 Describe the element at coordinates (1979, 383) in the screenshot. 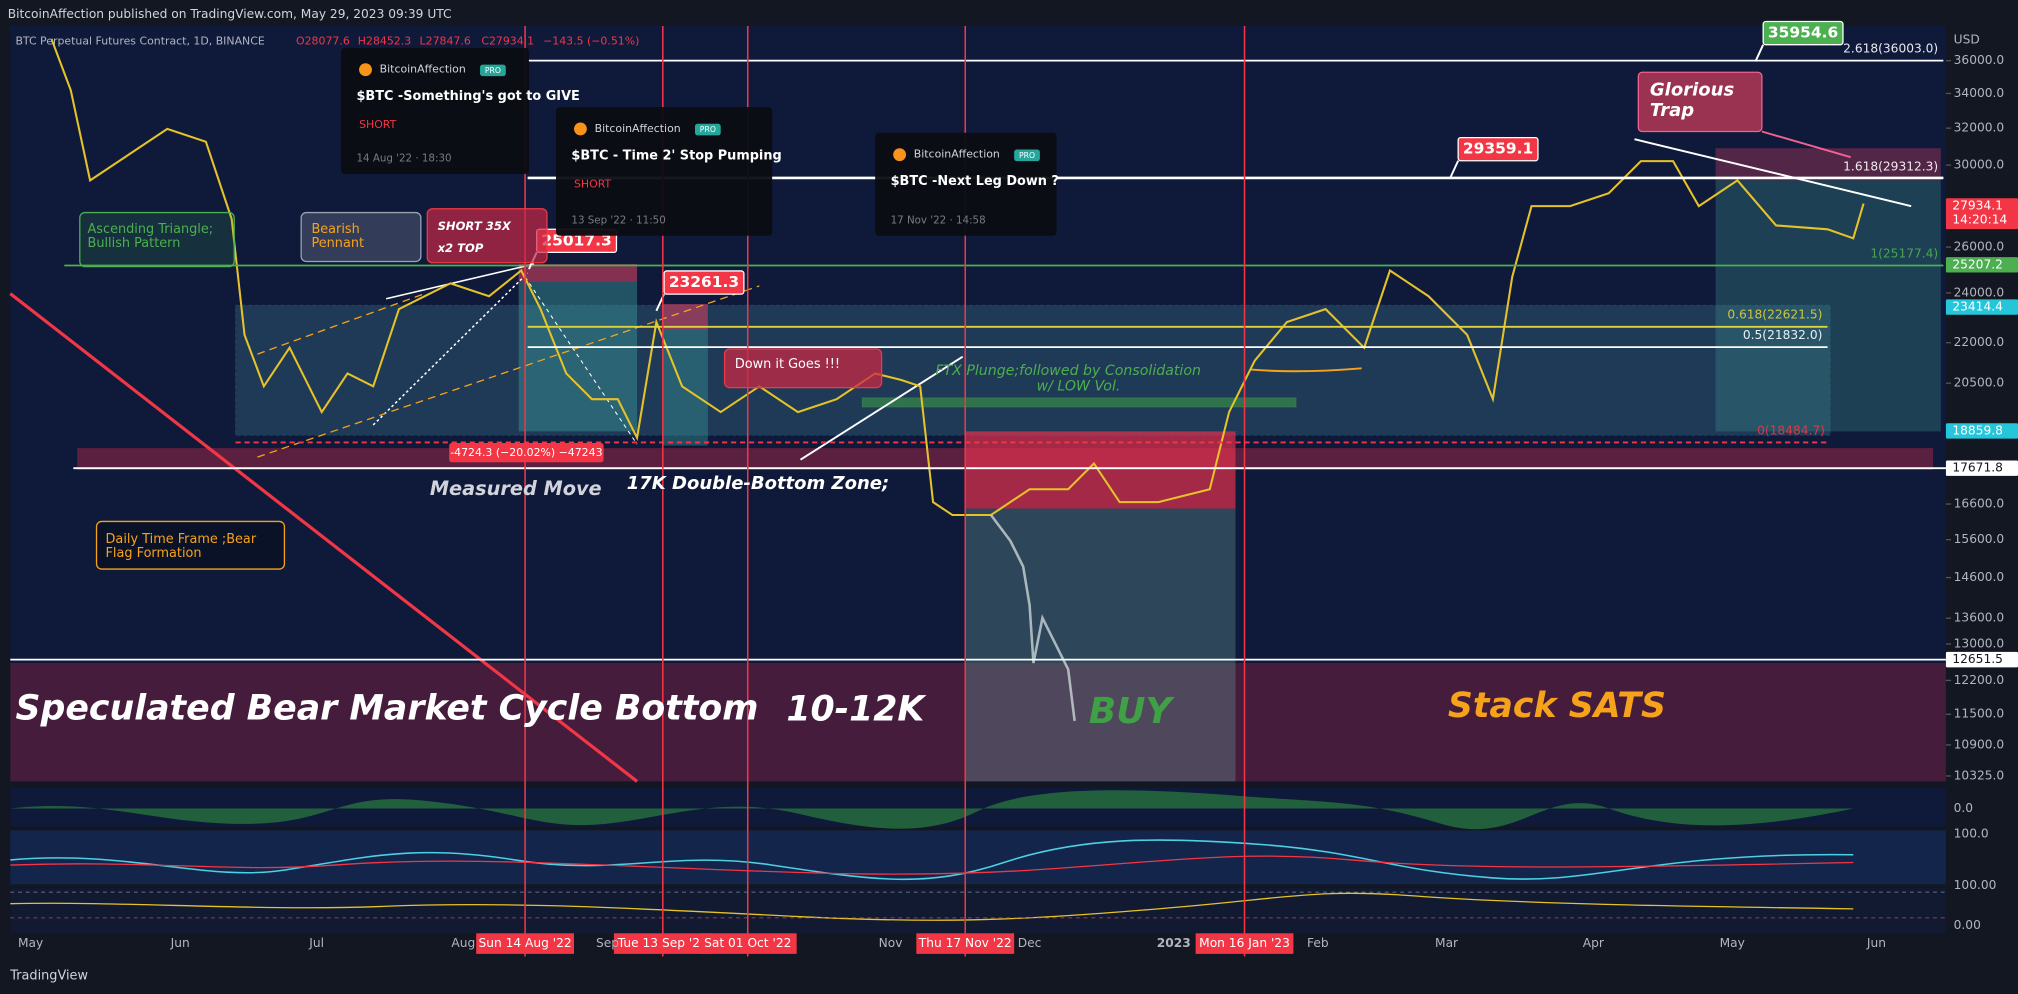

I see `y-tick-label: 20500.0` at that location.